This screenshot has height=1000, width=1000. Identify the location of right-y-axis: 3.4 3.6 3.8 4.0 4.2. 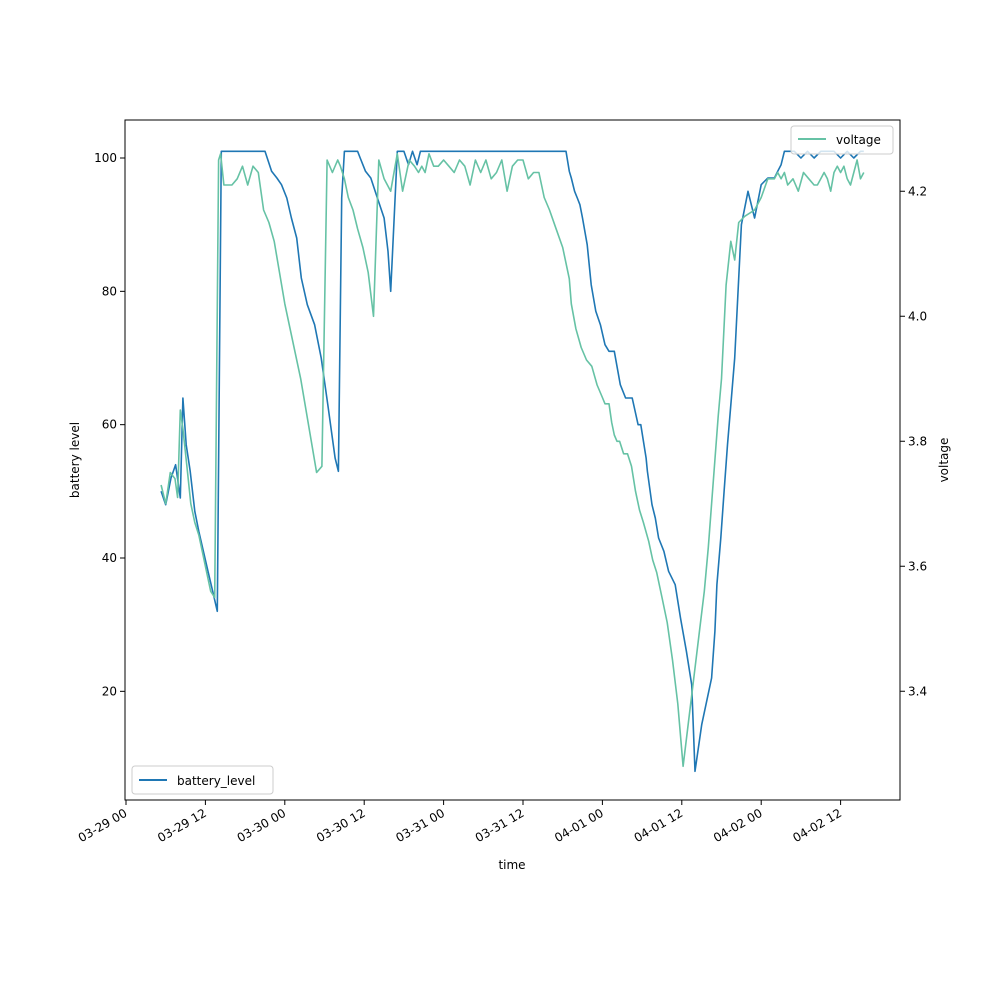
(913, 441).